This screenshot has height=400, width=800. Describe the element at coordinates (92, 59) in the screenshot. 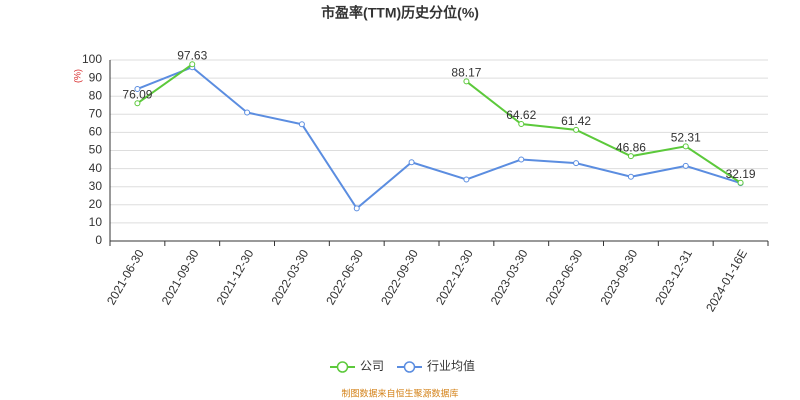

I see `y-tick-label: 100` at that location.